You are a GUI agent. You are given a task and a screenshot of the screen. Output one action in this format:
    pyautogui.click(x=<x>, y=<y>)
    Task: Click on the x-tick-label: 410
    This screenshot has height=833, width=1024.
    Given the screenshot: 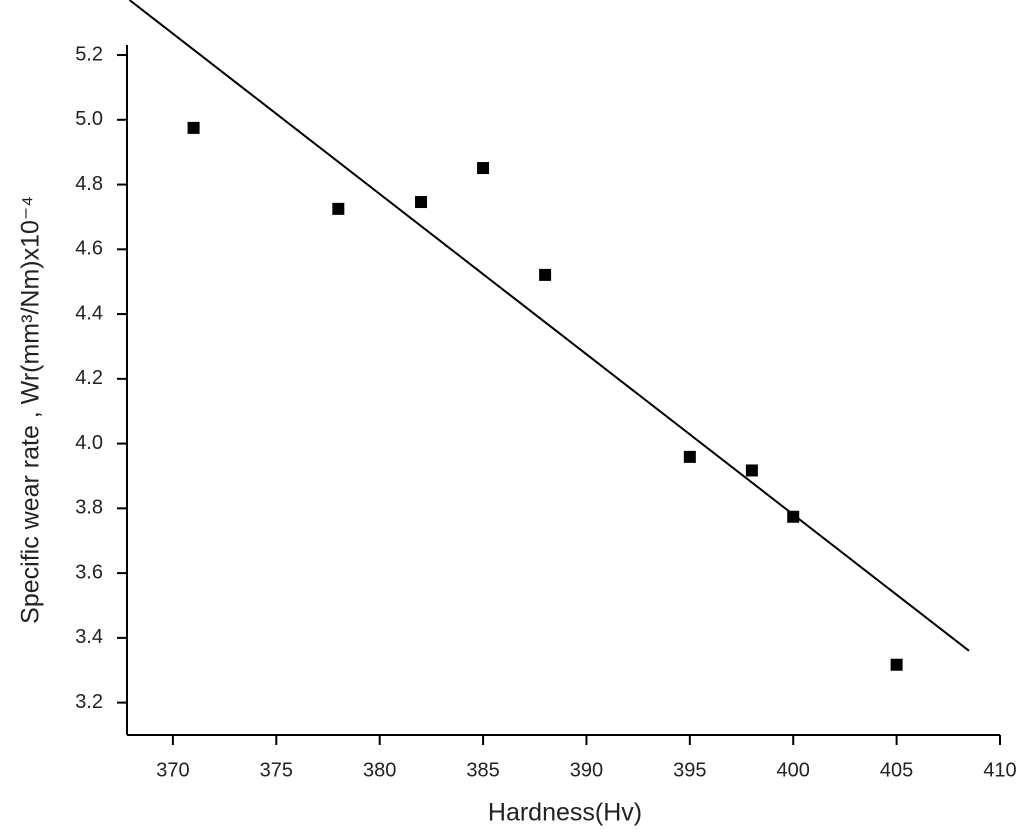 What is the action you would take?
    pyautogui.click(x=999, y=770)
    